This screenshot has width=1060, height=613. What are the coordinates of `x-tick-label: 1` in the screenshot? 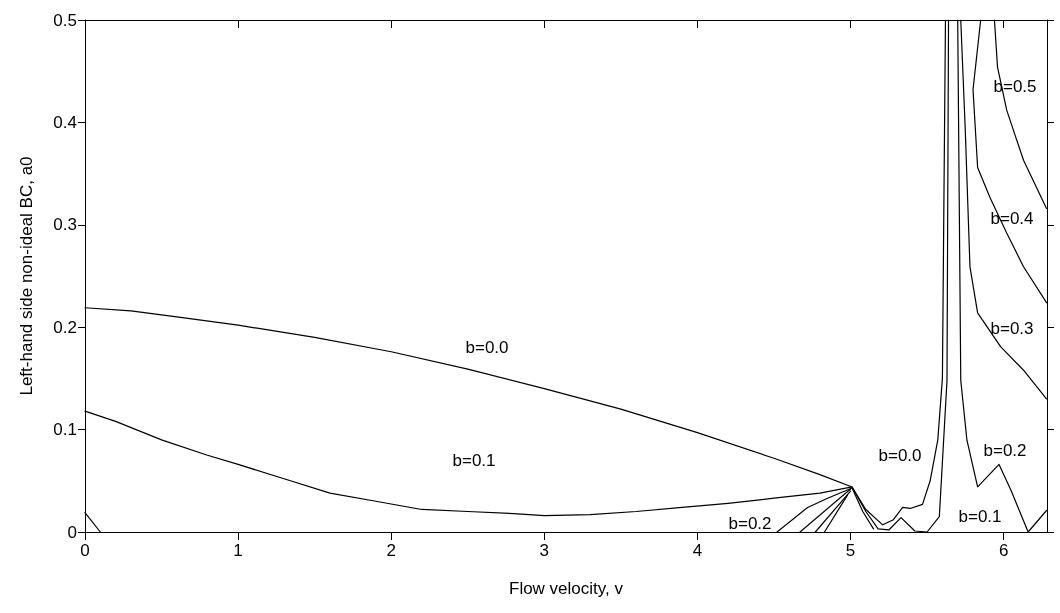 It's located at (238, 550).